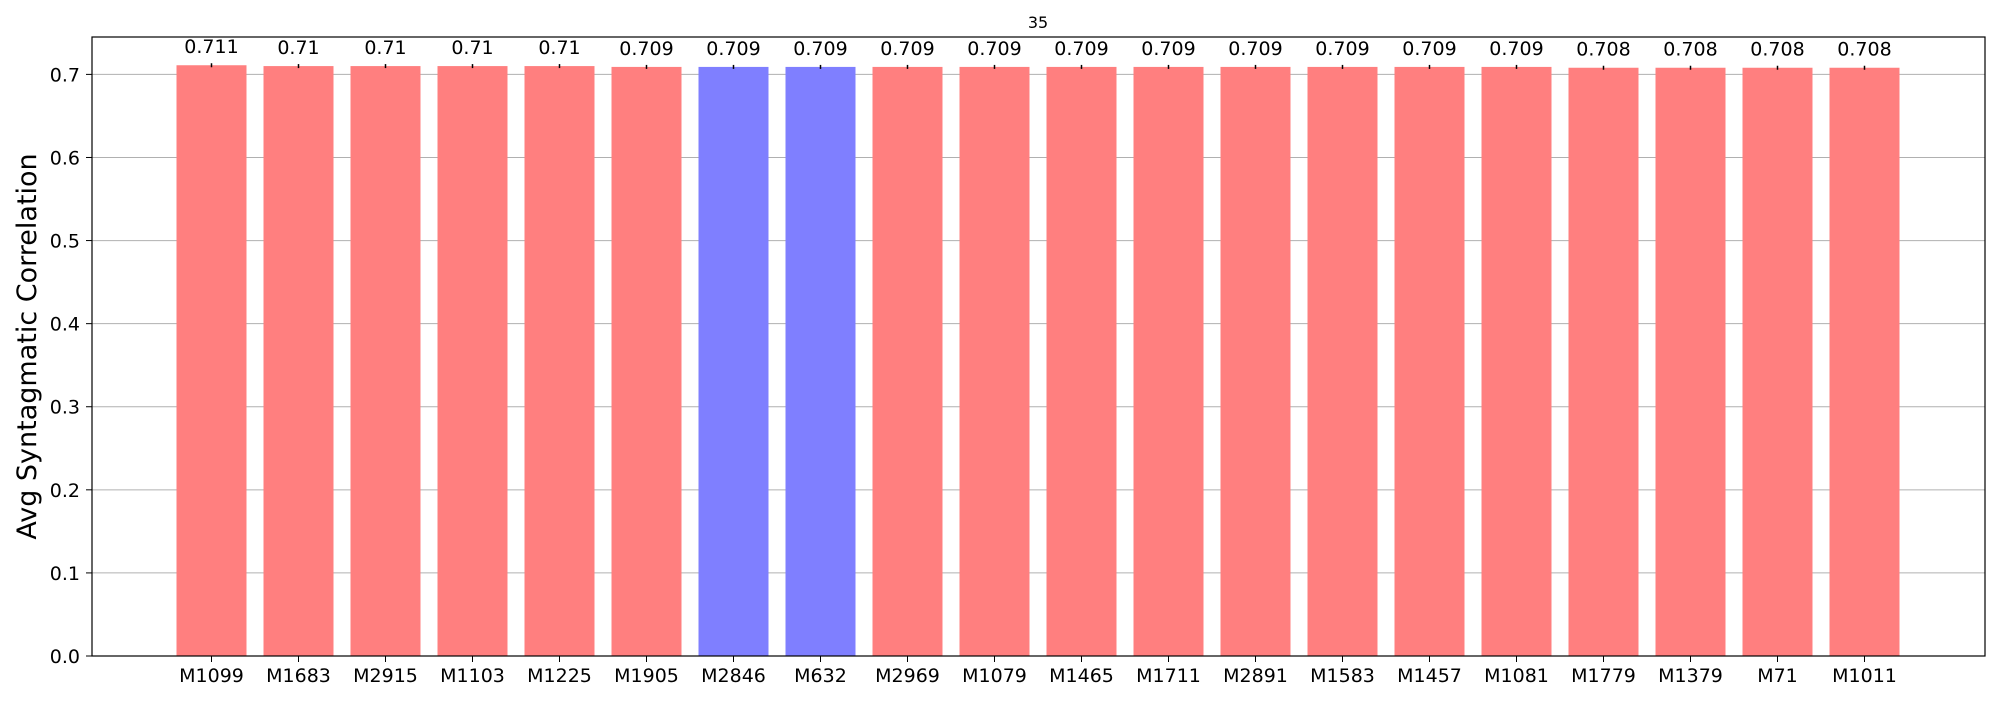 This screenshot has width=2000, height=704. I want to click on bar-M1905, so click(646, 361).